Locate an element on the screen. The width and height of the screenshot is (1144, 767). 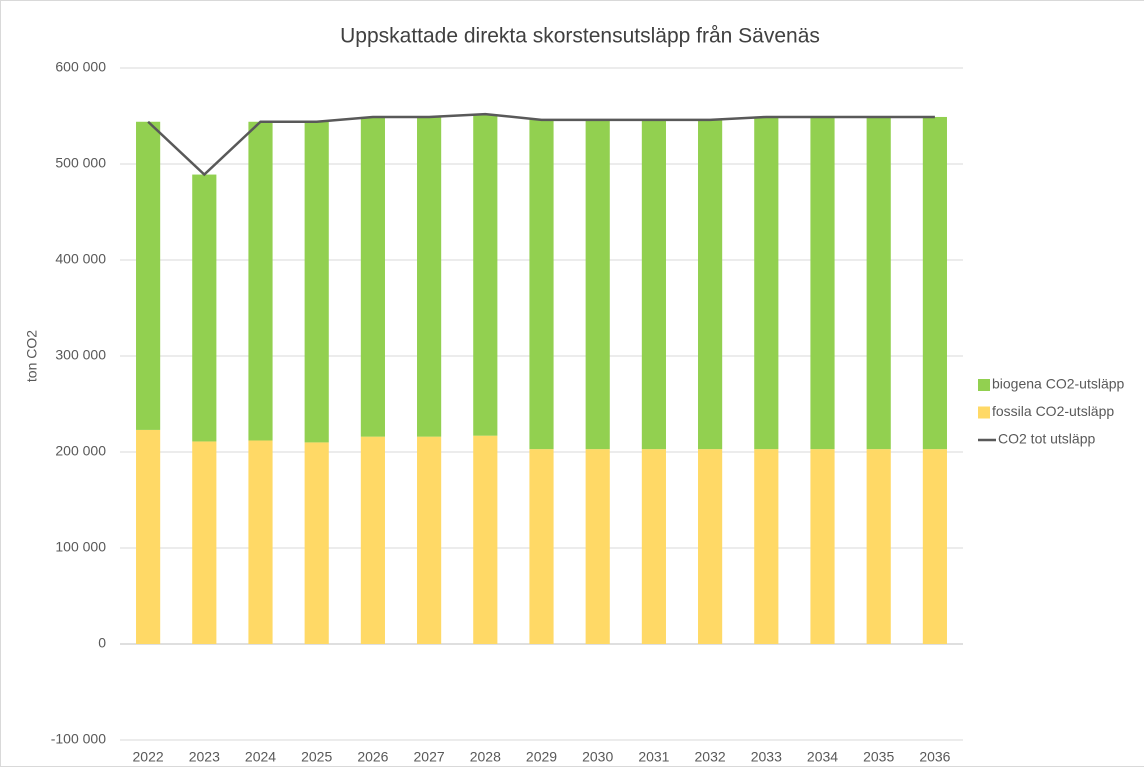
y-tick-label: -100 000 is located at coordinates (78, 739).